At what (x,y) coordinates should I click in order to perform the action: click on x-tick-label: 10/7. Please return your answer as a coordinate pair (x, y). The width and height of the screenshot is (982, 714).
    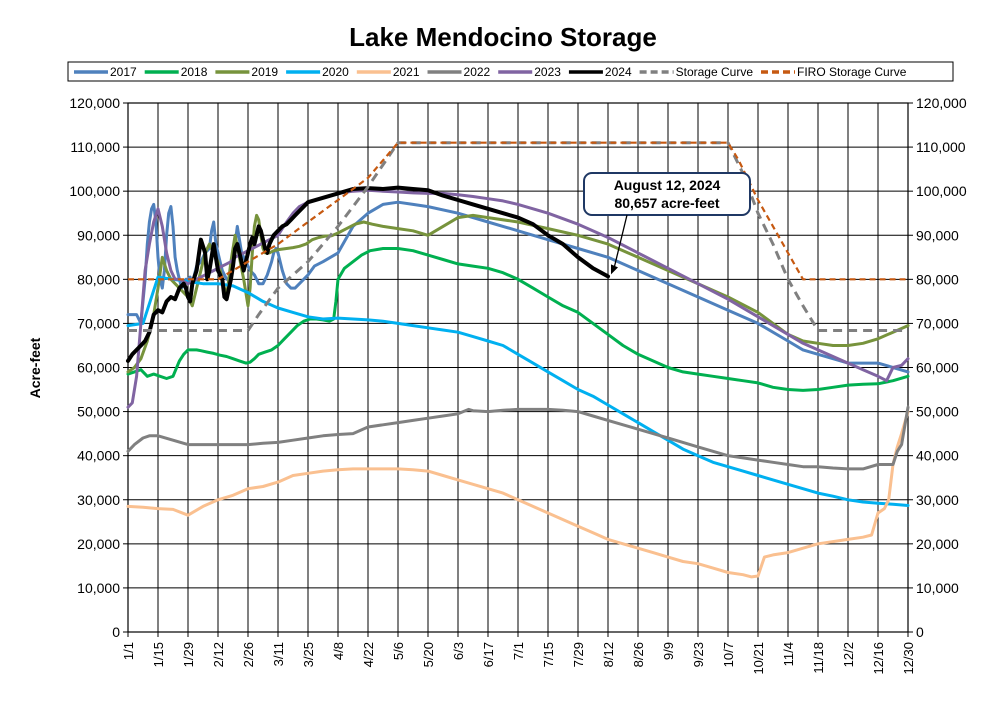
    Looking at the image, I should click on (728, 654).